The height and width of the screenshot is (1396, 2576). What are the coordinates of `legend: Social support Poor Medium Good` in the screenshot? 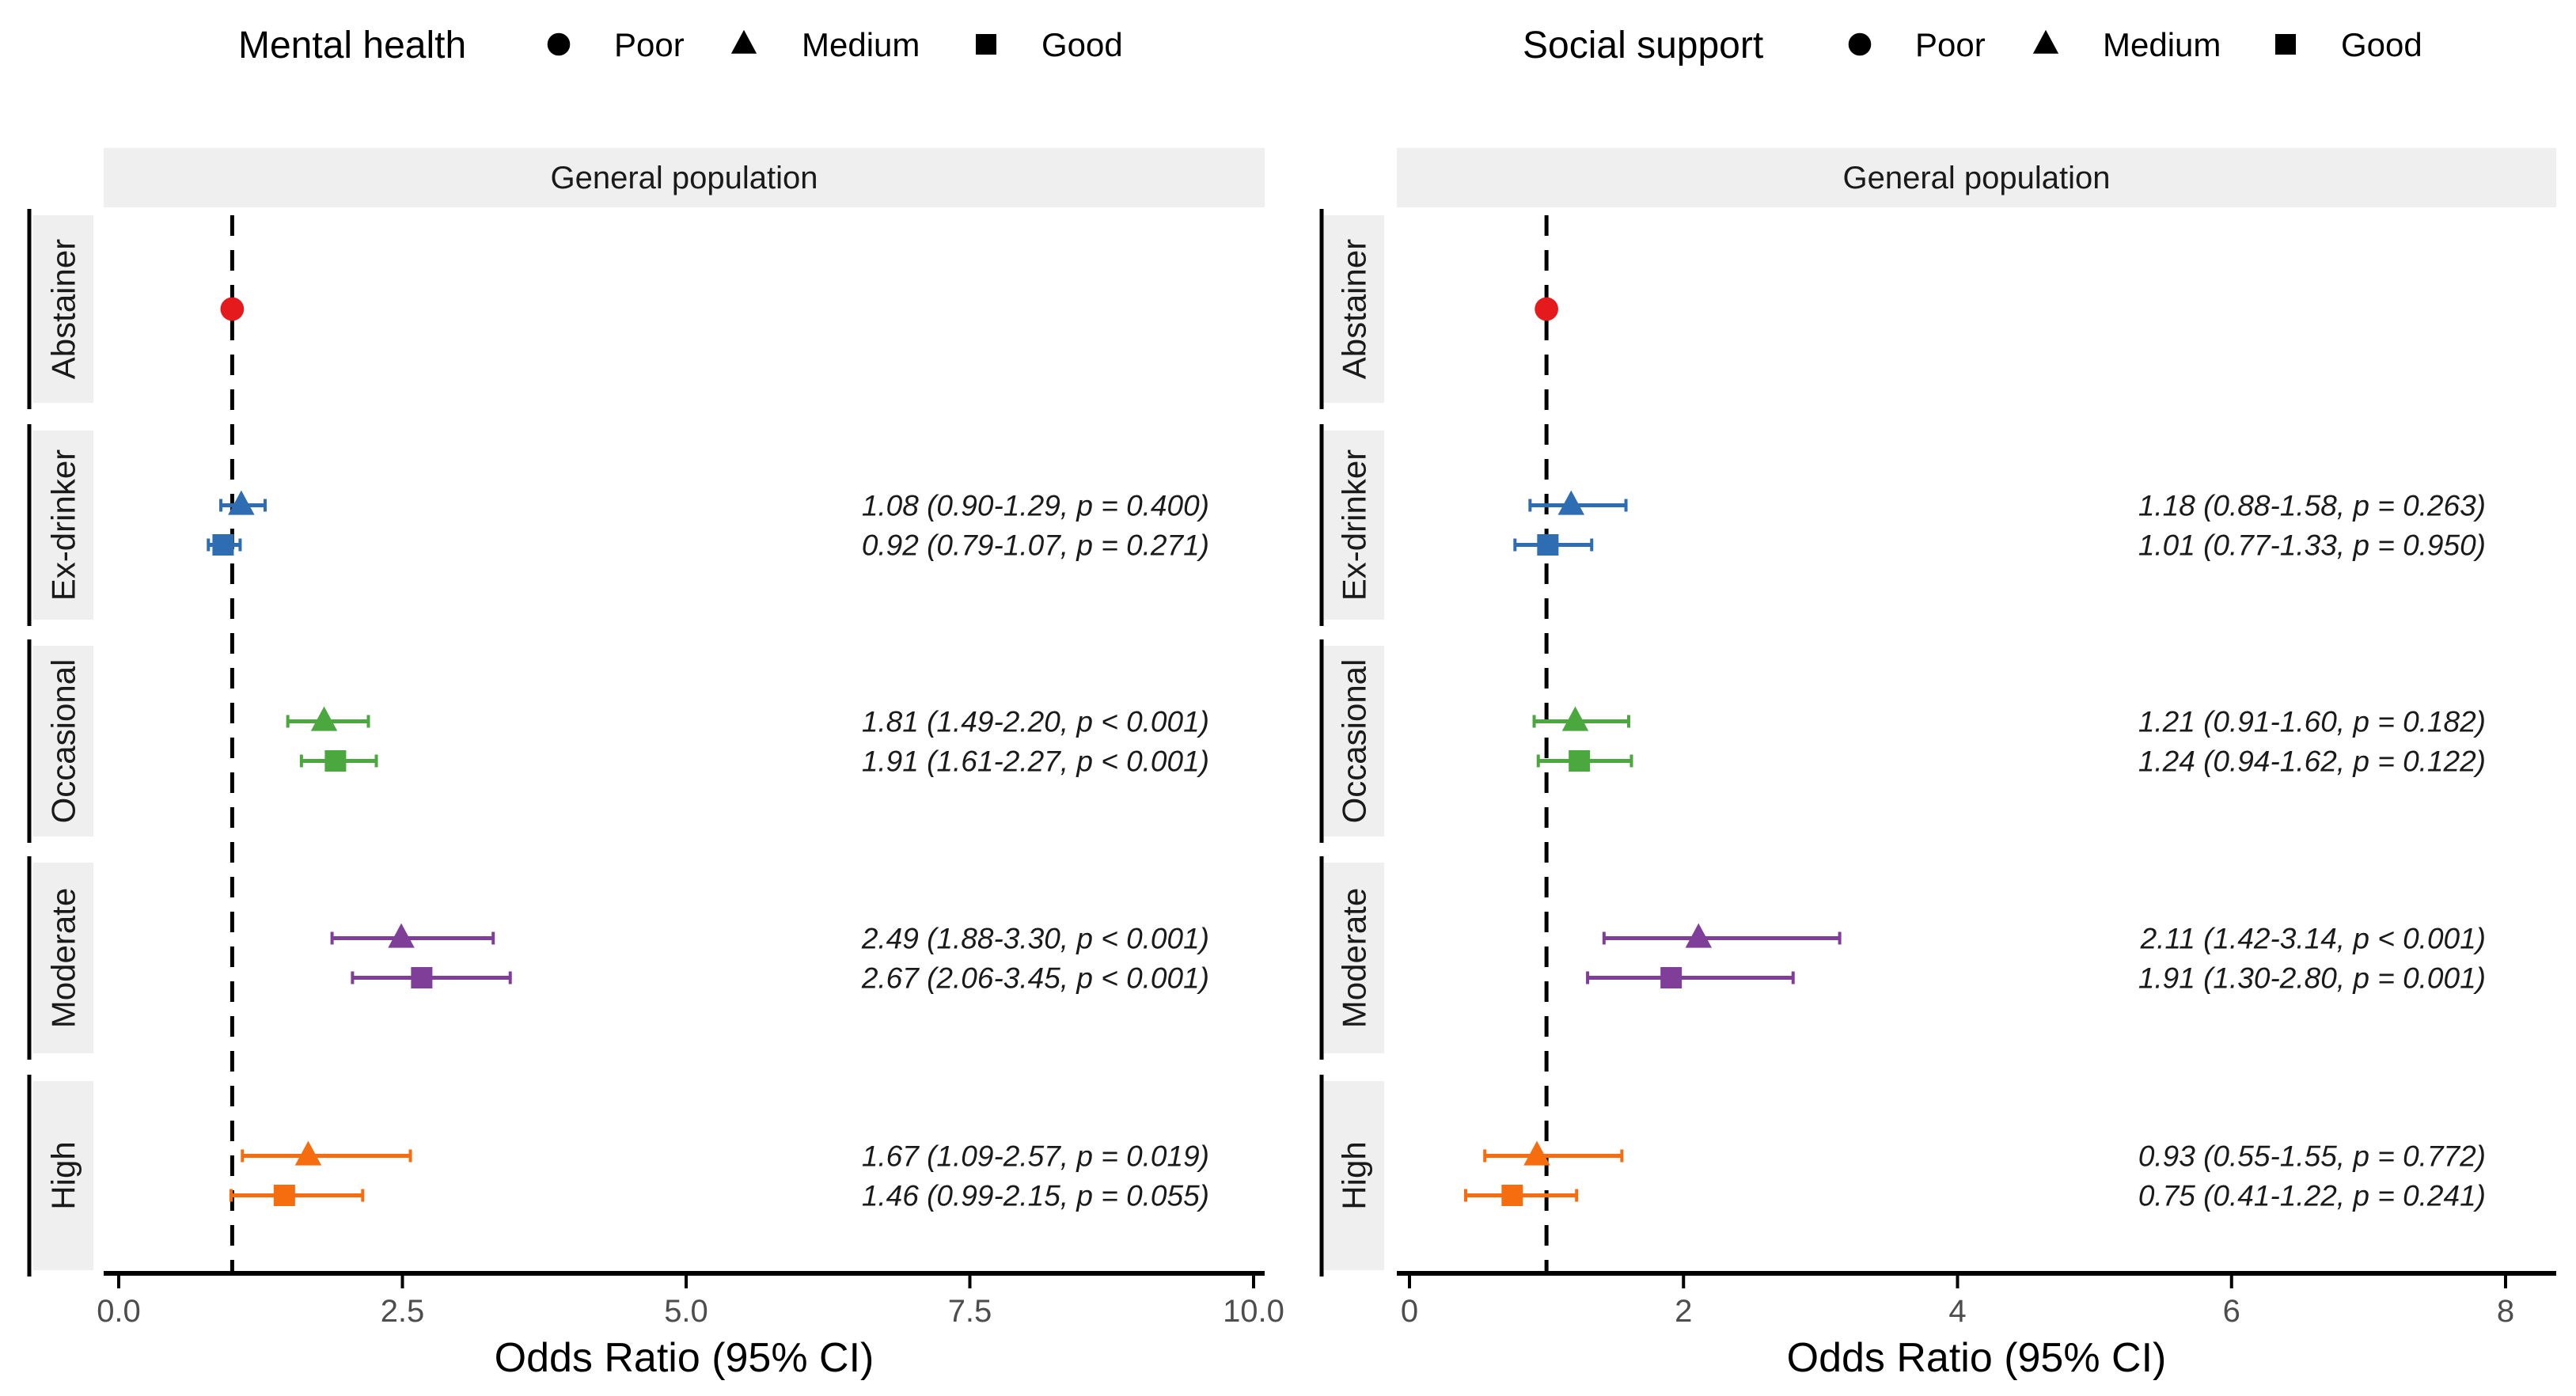 It's located at (1972, 45).